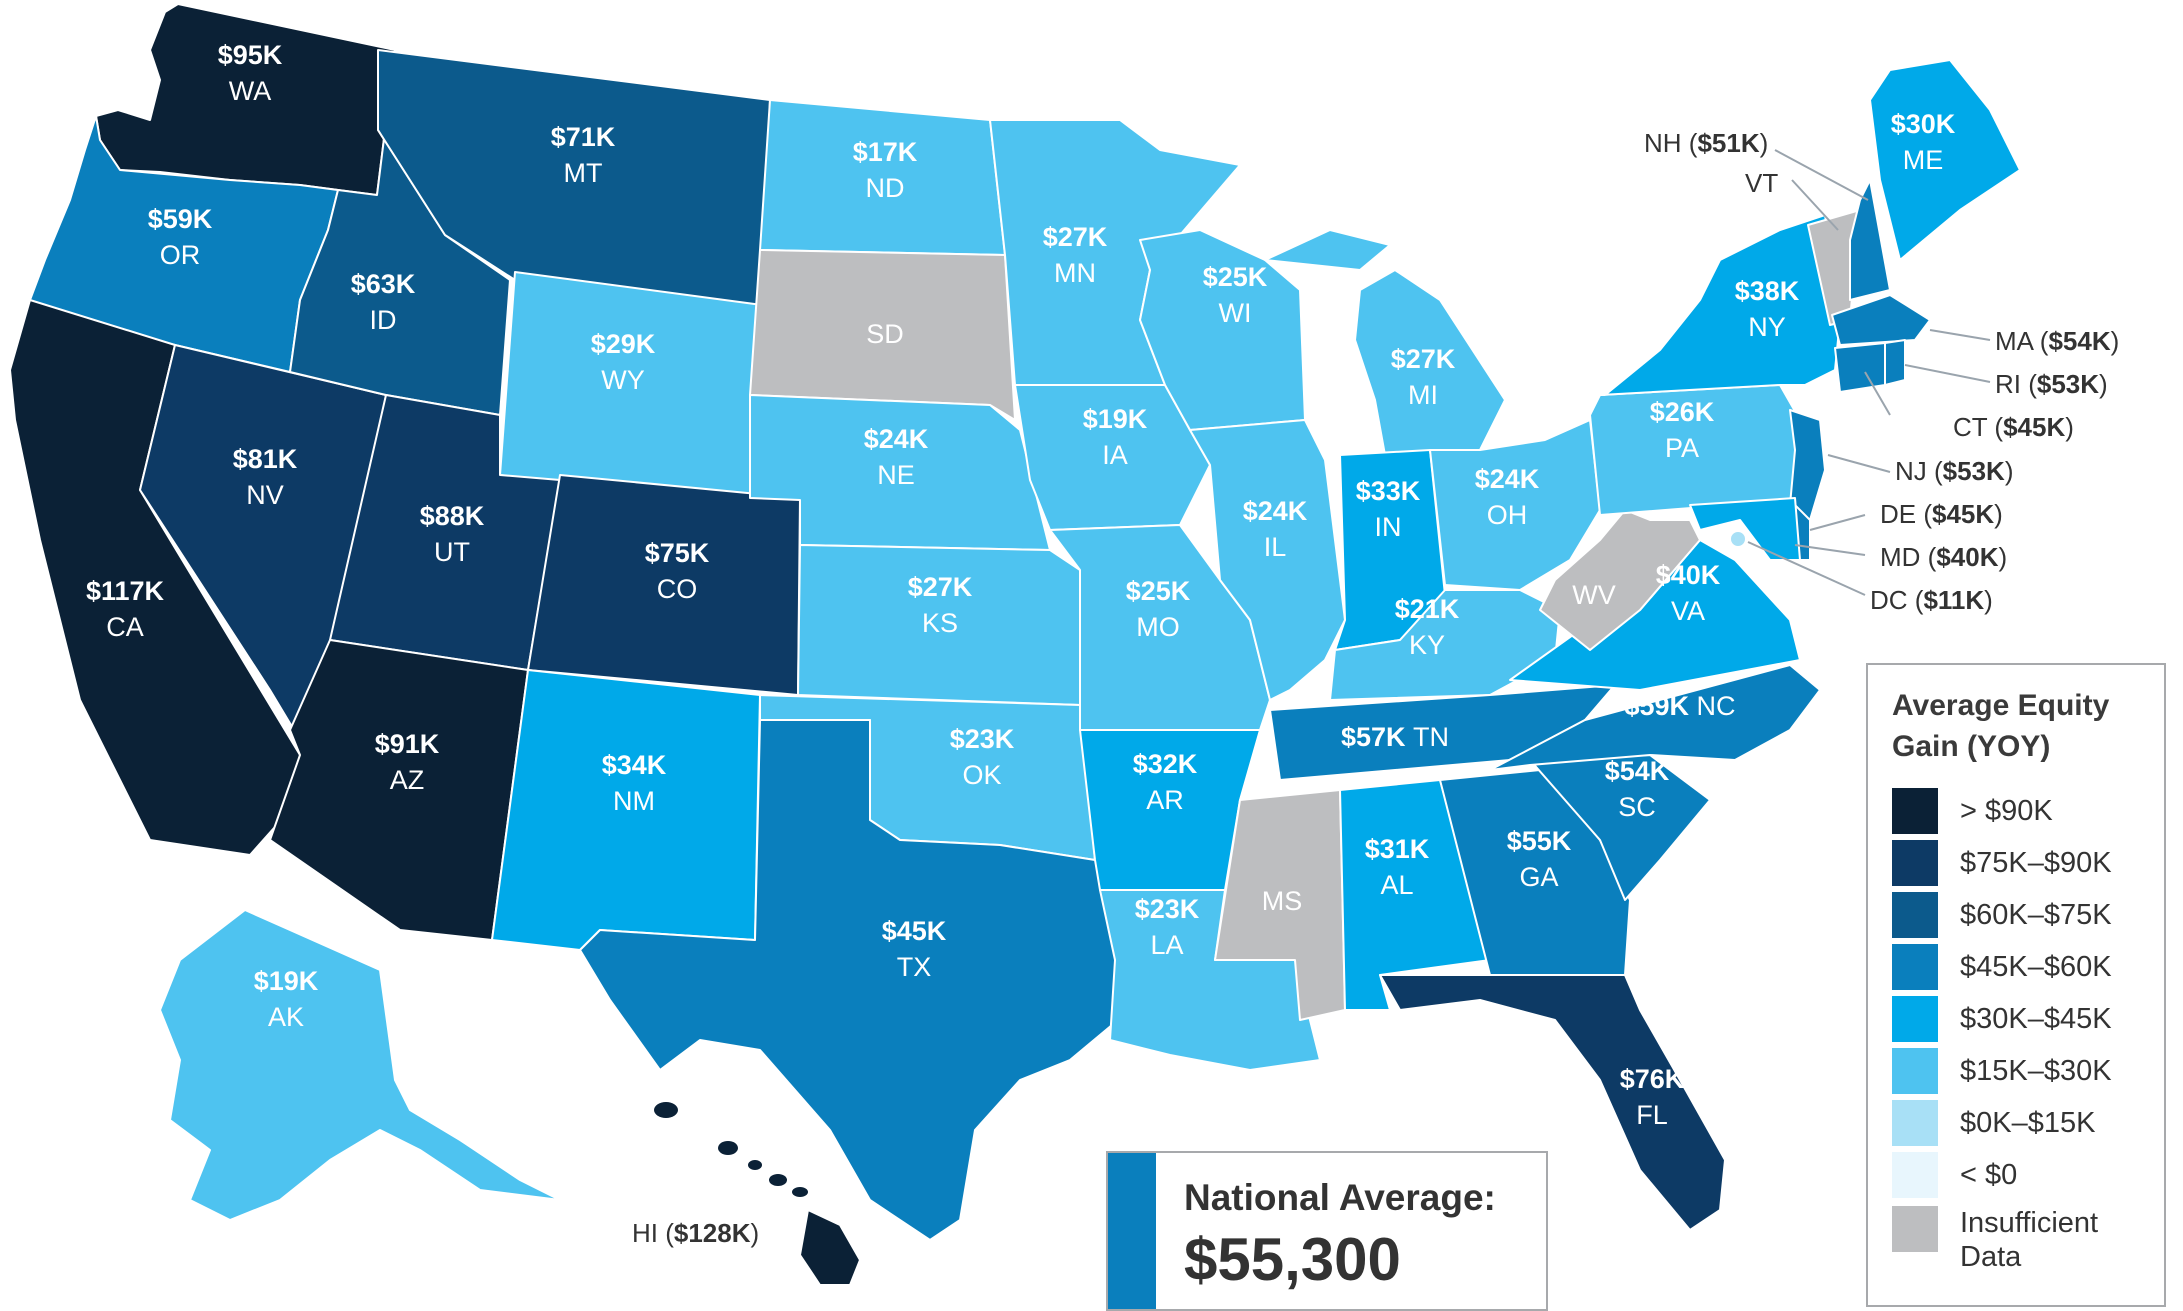 The height and width of the screenshot is (1311, 2183). Describe the element at coordinates (125, 627) in the screenshot. I see `abbr-CA: CA` at that location.